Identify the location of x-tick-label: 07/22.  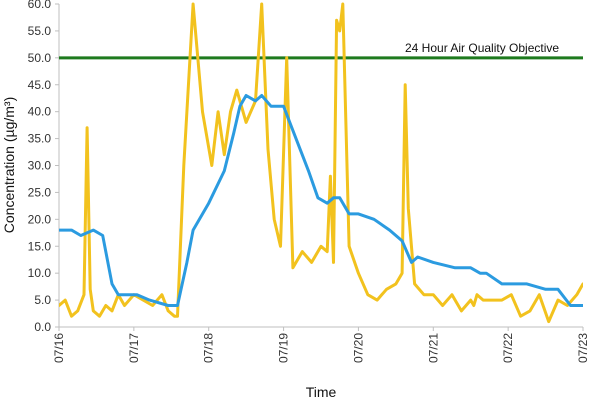
(508, 348).